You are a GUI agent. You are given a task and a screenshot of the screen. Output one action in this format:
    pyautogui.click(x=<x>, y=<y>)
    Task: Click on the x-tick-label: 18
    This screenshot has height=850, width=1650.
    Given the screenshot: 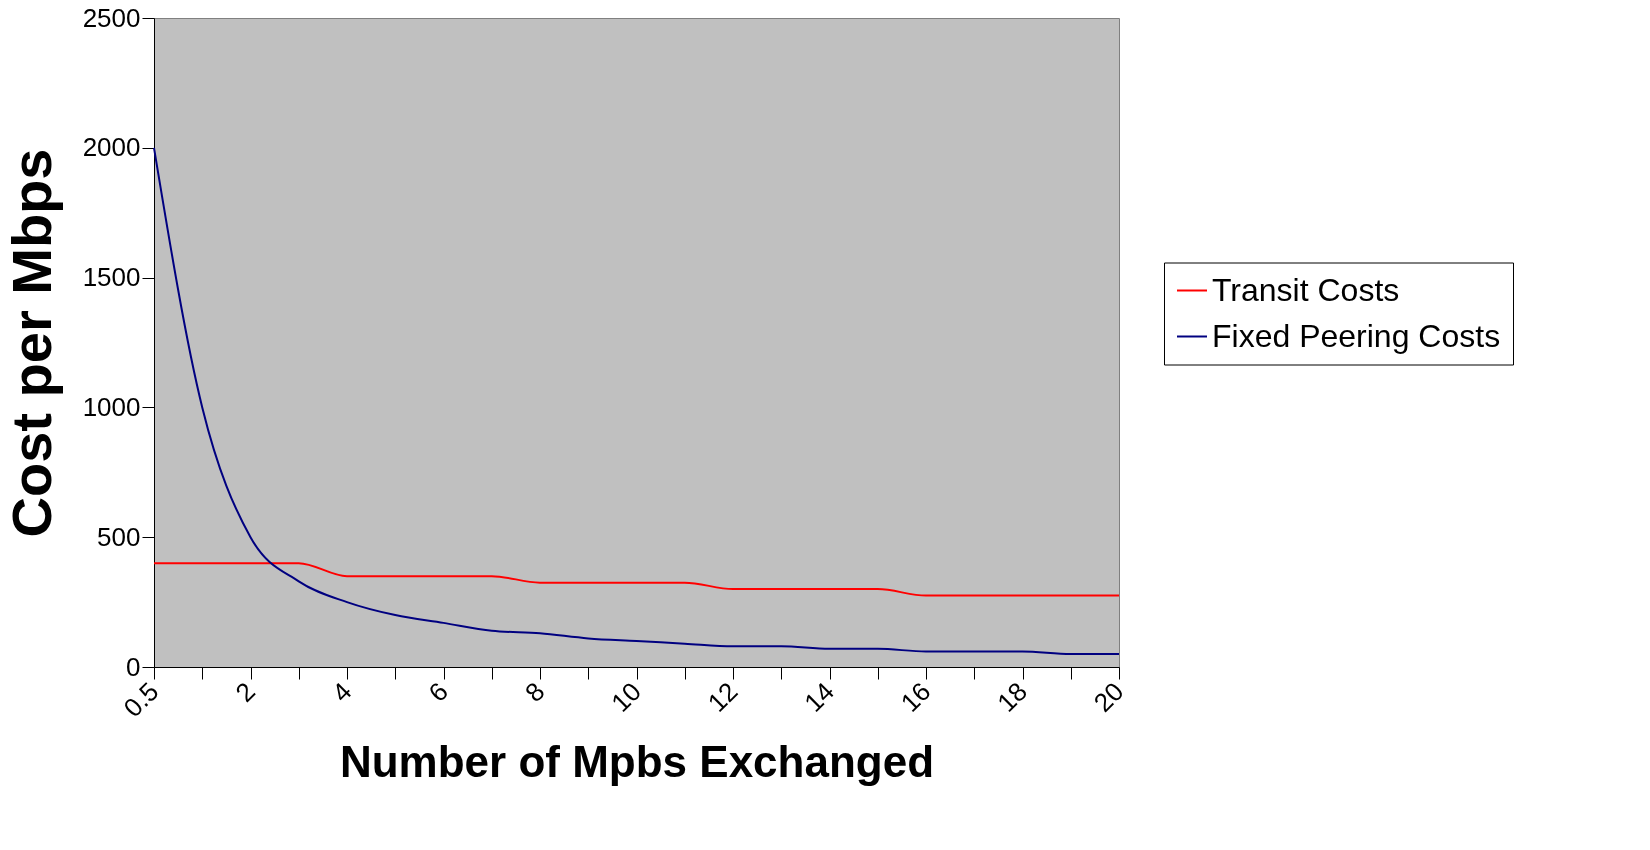 What is the action you would take?
    pyautogui.click(x=1012, y=697)
    